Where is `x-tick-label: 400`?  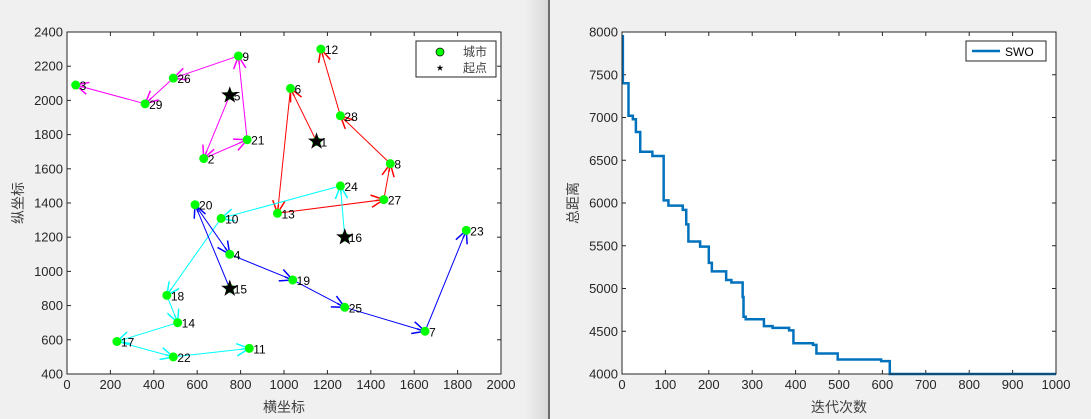
x-tick-label: 400 is located at coordinates (796, 384).